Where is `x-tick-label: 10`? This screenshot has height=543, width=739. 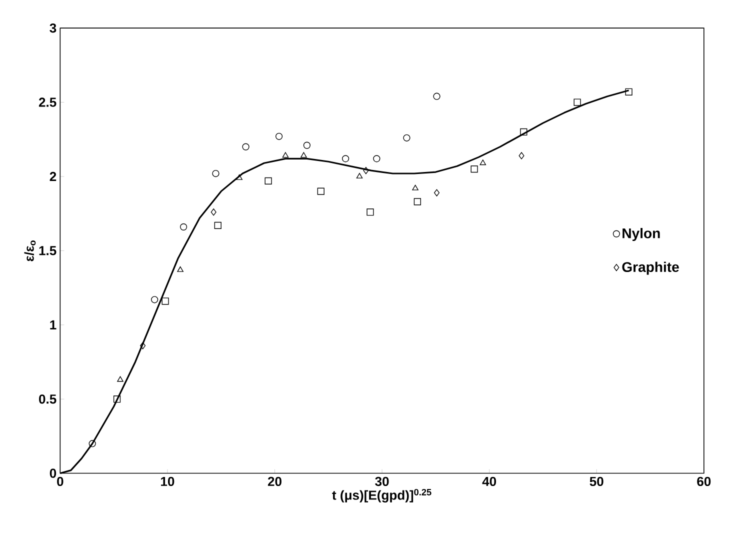 x-tick-label: 10 is located at coordinates (167, 481).